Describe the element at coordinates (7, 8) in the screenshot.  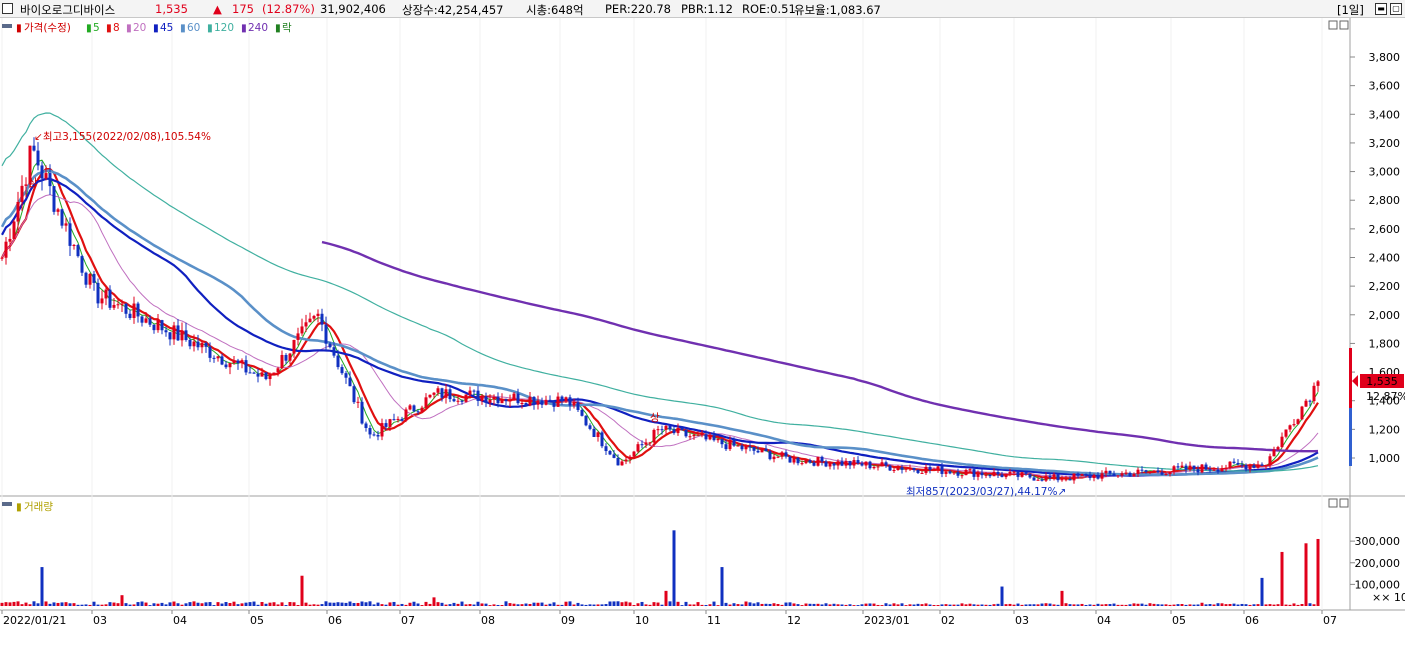
I see `select-checkbox` at that location.